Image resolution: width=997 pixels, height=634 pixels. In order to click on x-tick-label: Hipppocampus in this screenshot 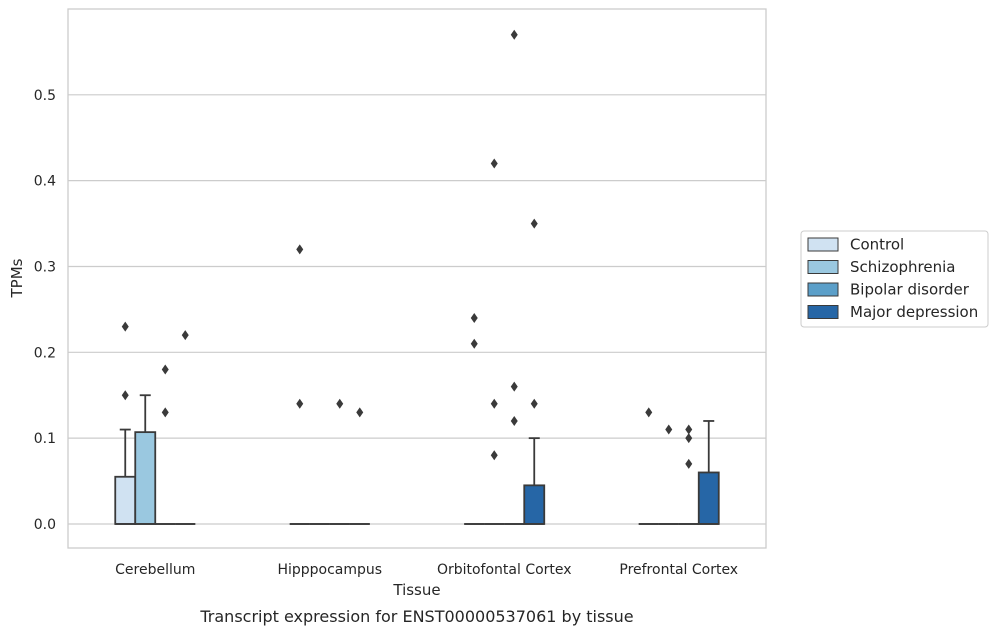, I will do `click(329, 570)`.